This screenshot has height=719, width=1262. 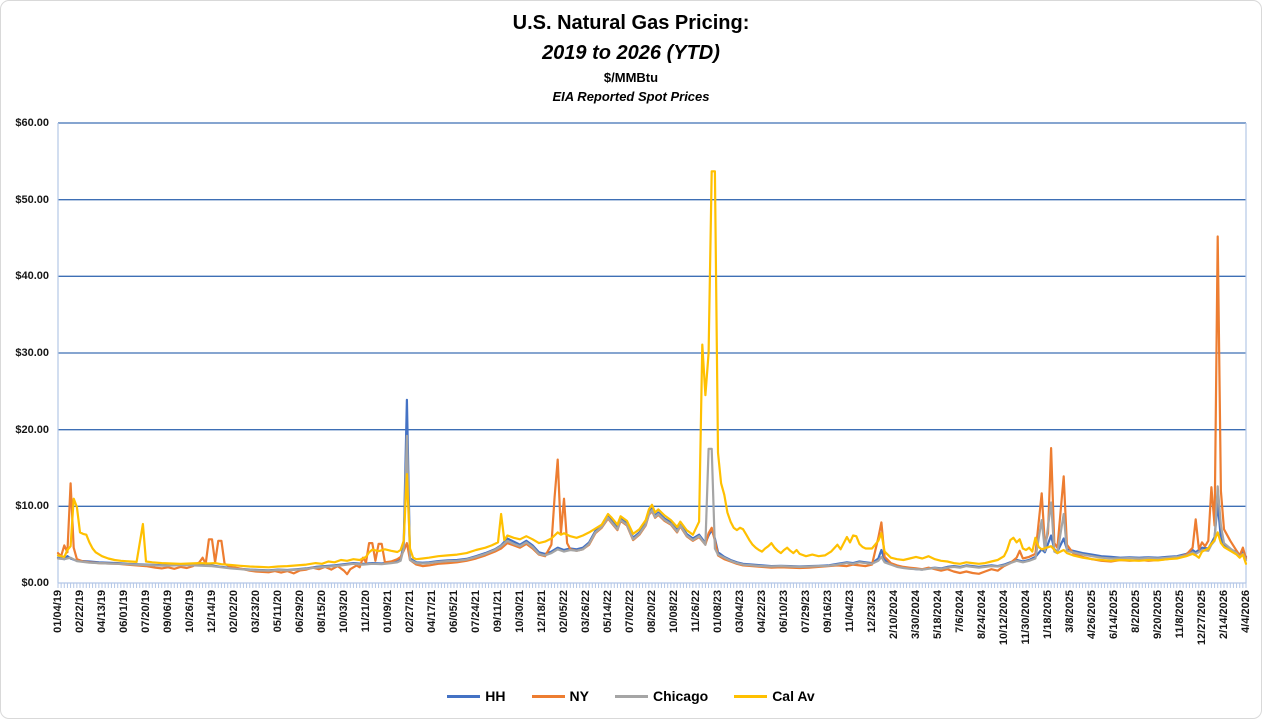 What do you see at coordinates (751, 696) in the screenshot?
I see `cal-av-line-swatch` at bounding box center [751, 696].